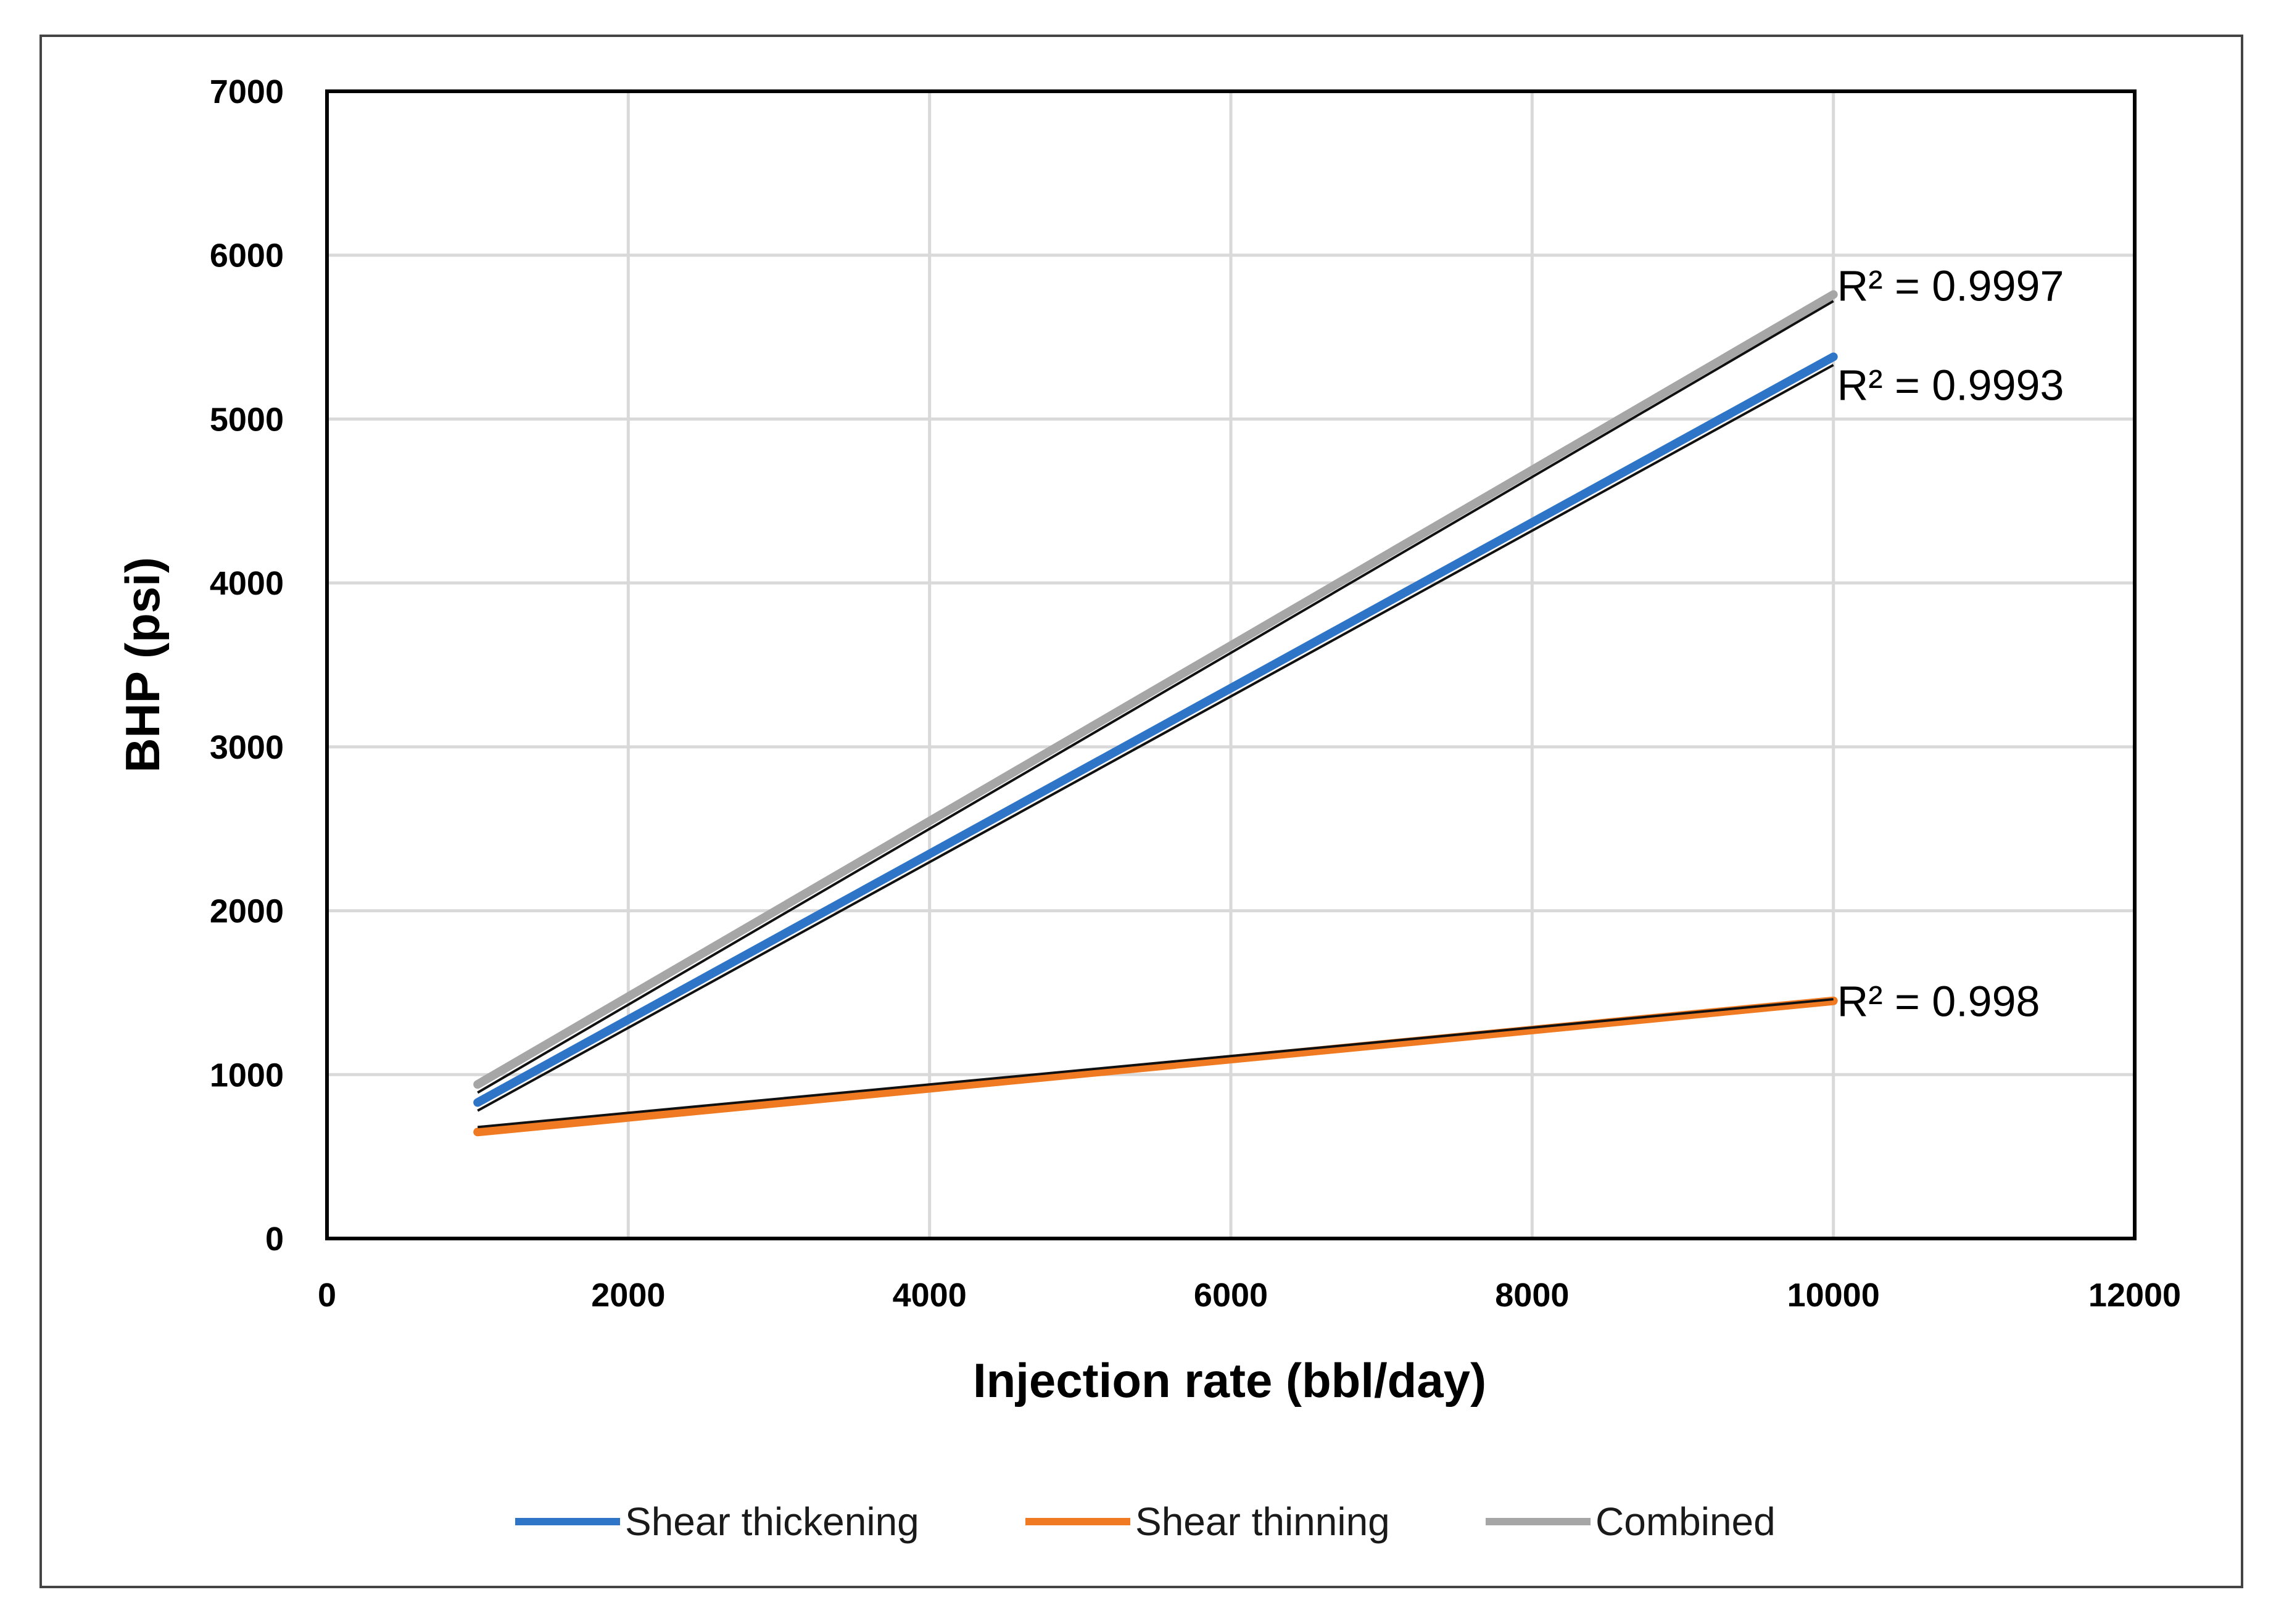 The height and width of the screenshot is (1624, 2284). Describe the element at coordinates (247, 1075) in the screenshot. I see `y-tick-label: 1000` at that location.